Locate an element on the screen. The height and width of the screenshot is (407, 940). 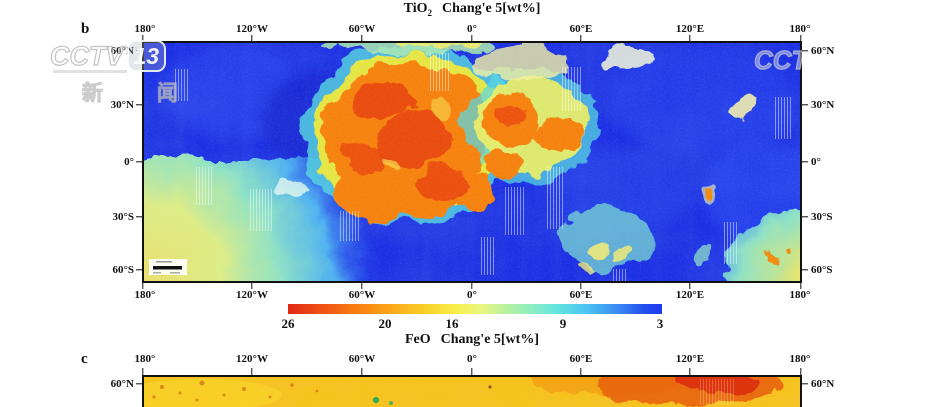
map-border is located at coordinates (472, 391).